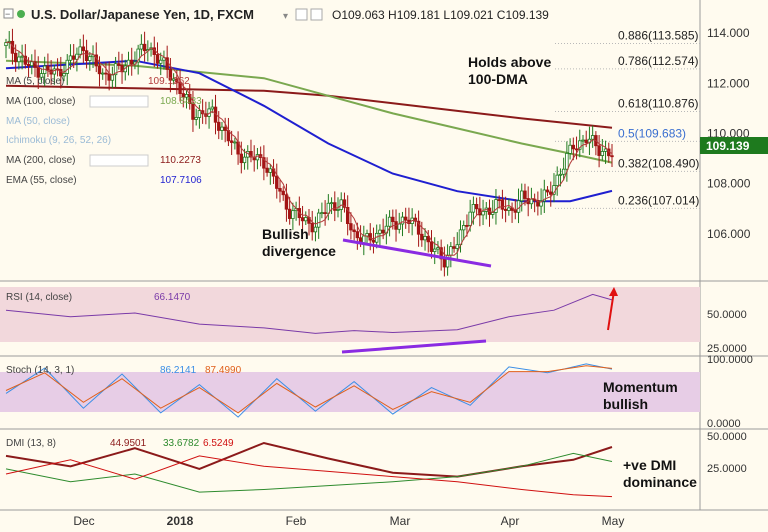 The image size is (768, 532). I want to click on dmi-label: DMI (13, 8), so click(31, 443).